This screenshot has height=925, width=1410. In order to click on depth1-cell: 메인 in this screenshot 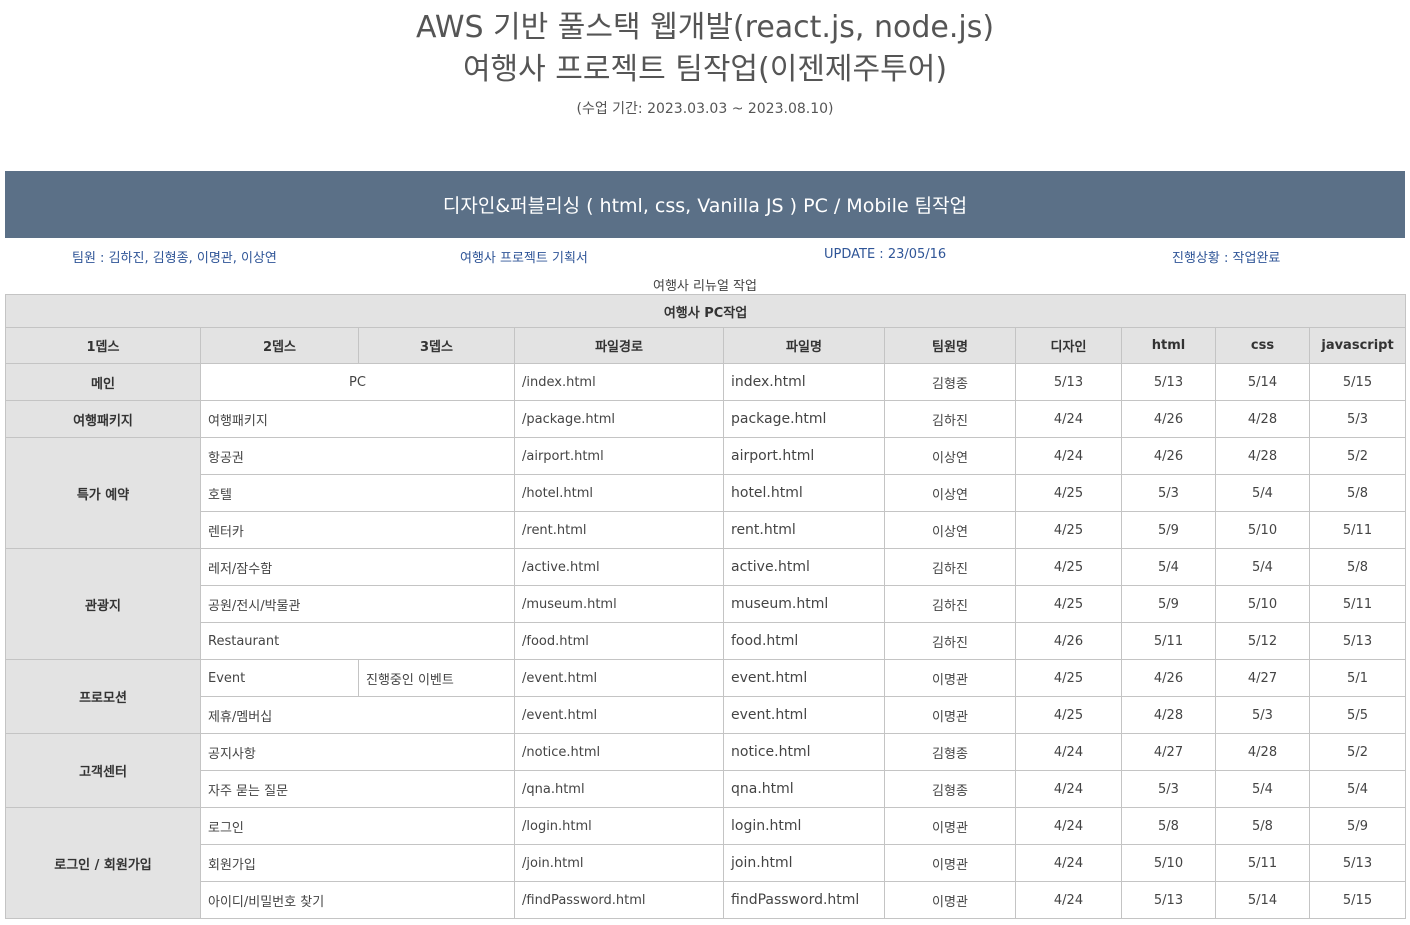, I will do `click(103, 382)`.